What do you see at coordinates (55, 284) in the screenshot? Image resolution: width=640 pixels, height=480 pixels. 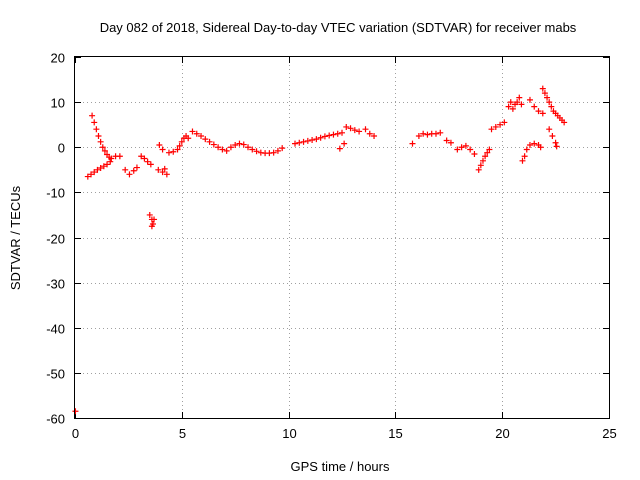 I see `y-tick-label: -30` at bounding box center [55, 284].